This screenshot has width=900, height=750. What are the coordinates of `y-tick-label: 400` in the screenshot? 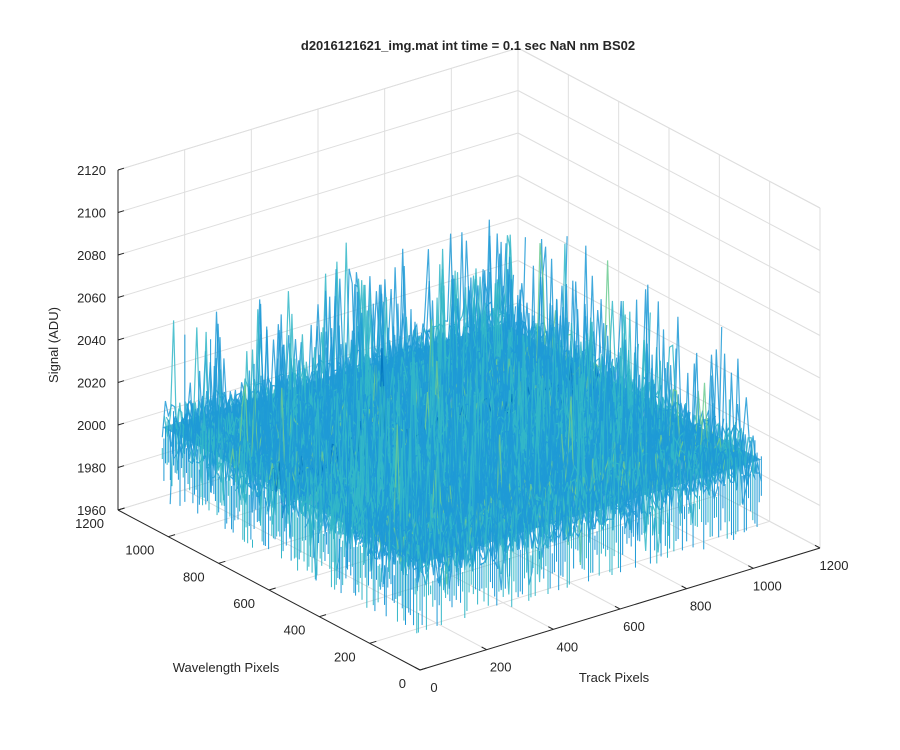 It's located at (295, 630).